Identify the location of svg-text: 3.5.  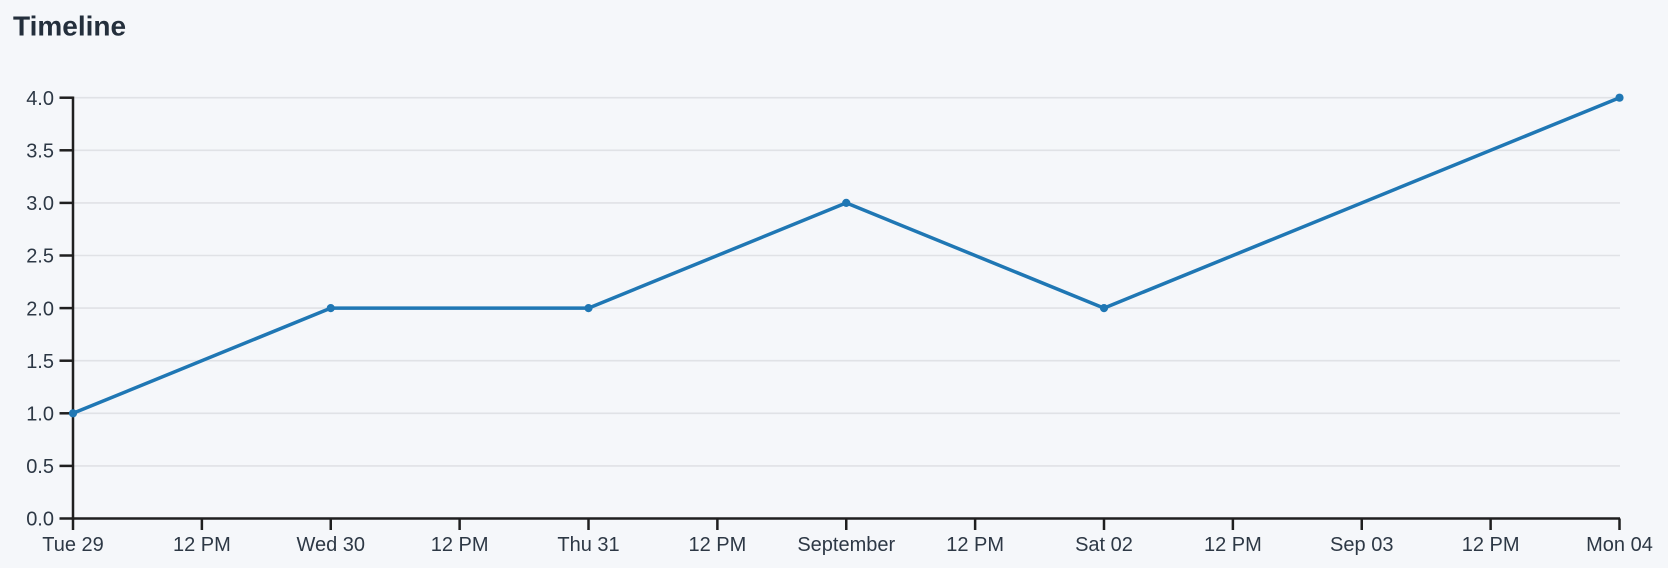
(40, 152).